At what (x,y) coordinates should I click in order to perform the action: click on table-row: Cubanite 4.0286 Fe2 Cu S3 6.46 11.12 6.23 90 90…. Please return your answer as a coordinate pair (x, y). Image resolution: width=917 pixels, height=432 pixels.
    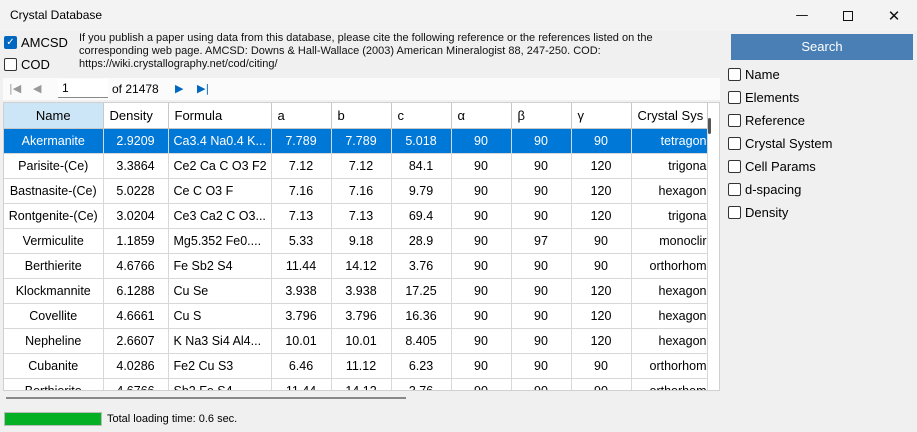
    Looking at the image, I should click on (356, 366).